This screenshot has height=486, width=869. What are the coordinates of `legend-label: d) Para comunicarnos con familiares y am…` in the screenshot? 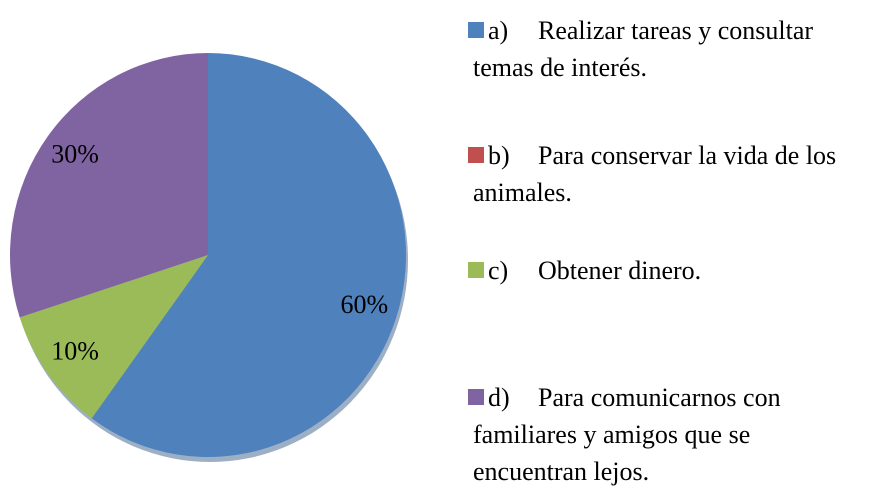 It's located at (630, 434).